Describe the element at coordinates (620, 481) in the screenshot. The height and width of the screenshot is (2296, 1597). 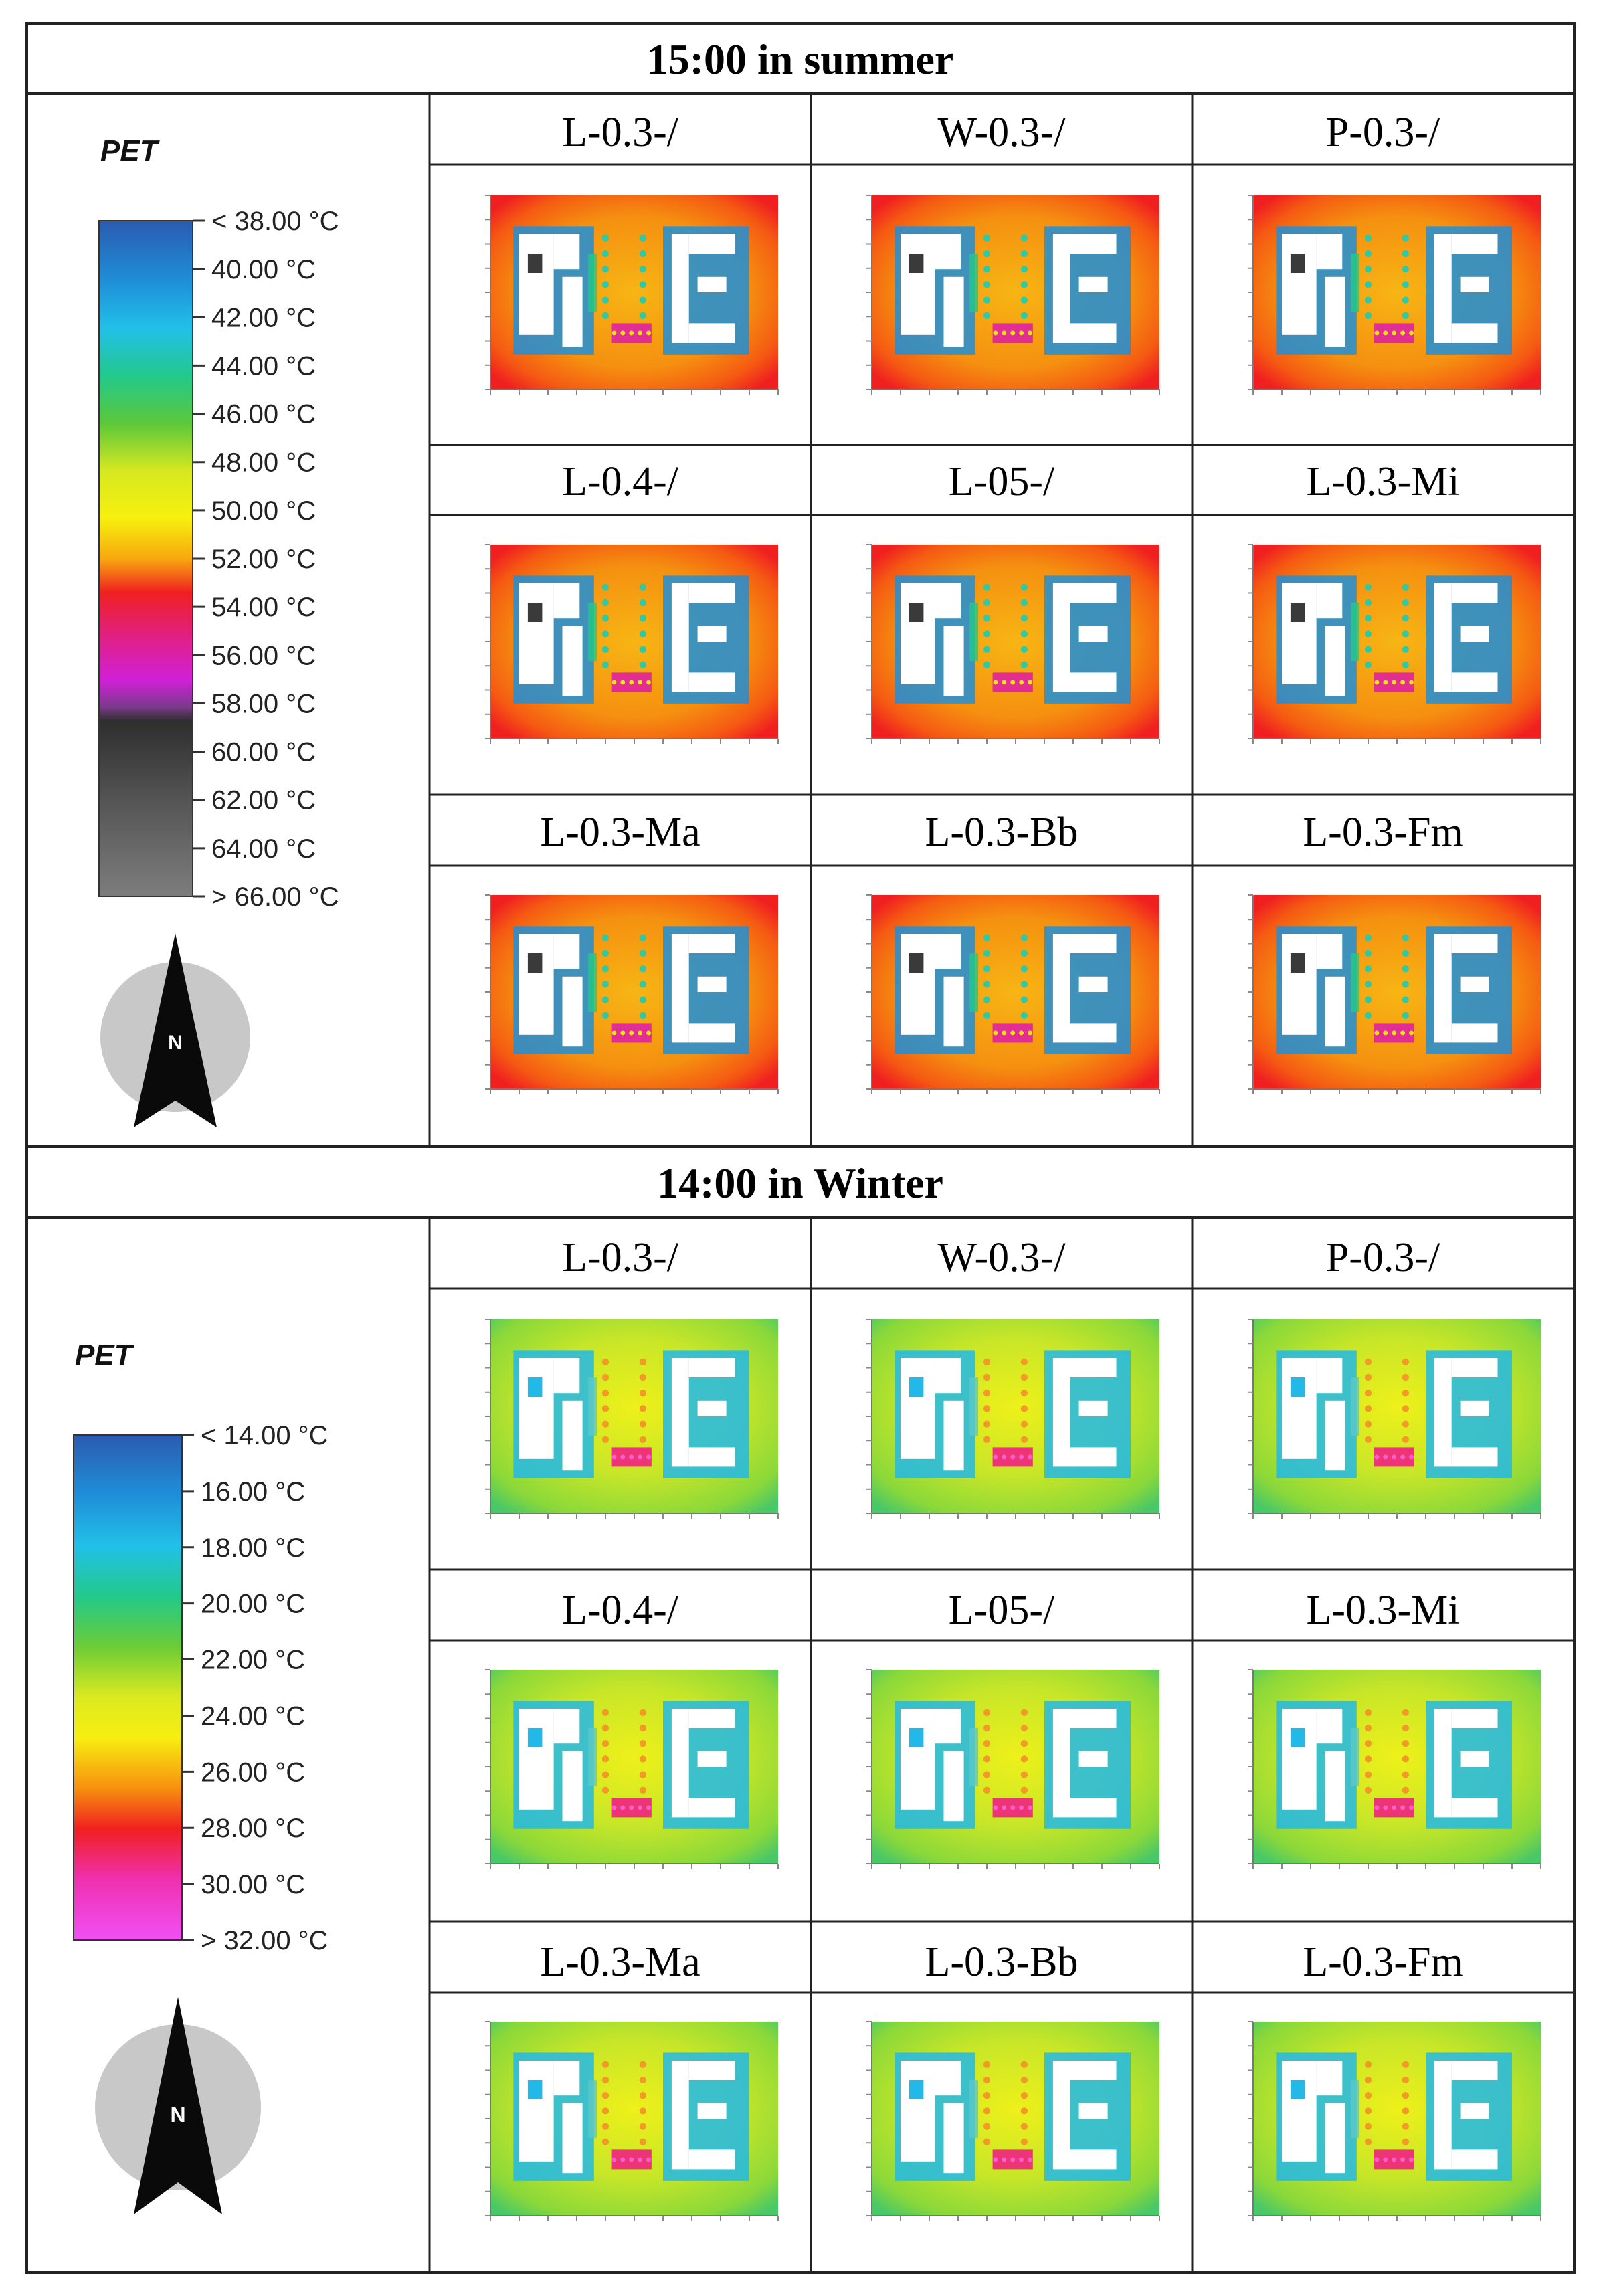
I see `summer-cell-label-4: L-0.4-/` at that location.